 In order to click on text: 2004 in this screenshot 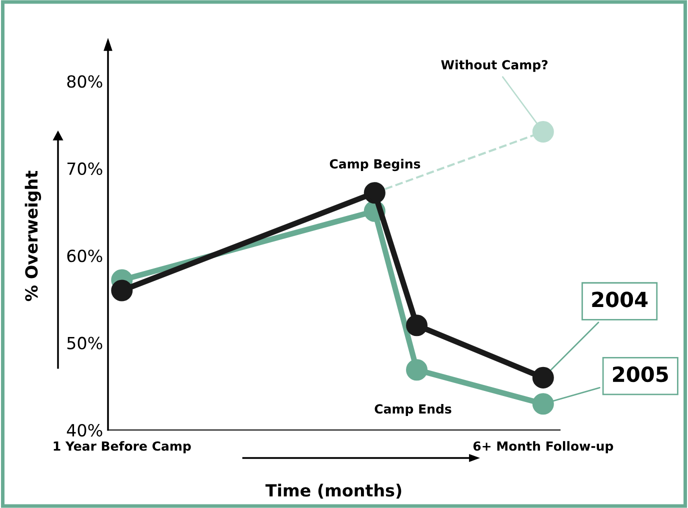, I will do `click(620, 300)`.